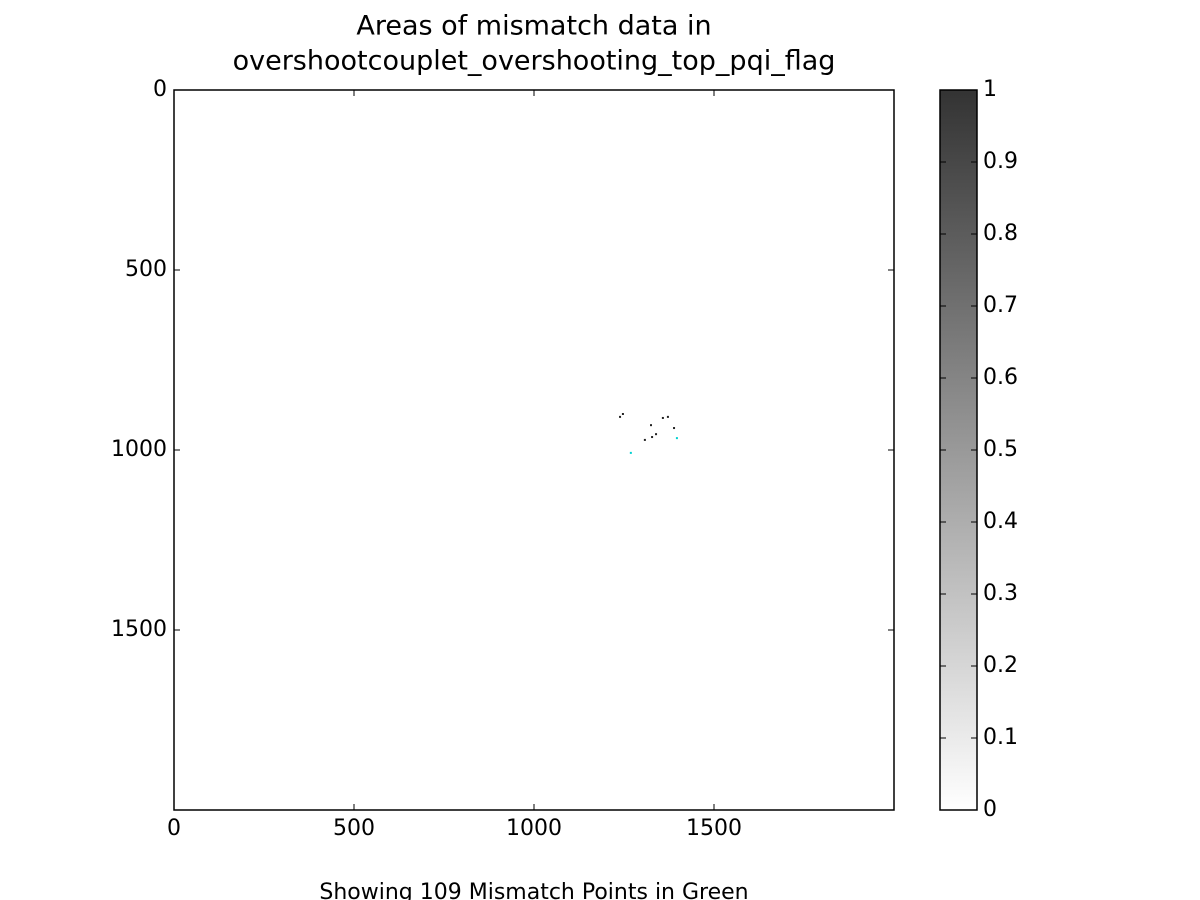 The image size is (1200, 900). I want to click on x-tick-label: 0, so click(174, 828).